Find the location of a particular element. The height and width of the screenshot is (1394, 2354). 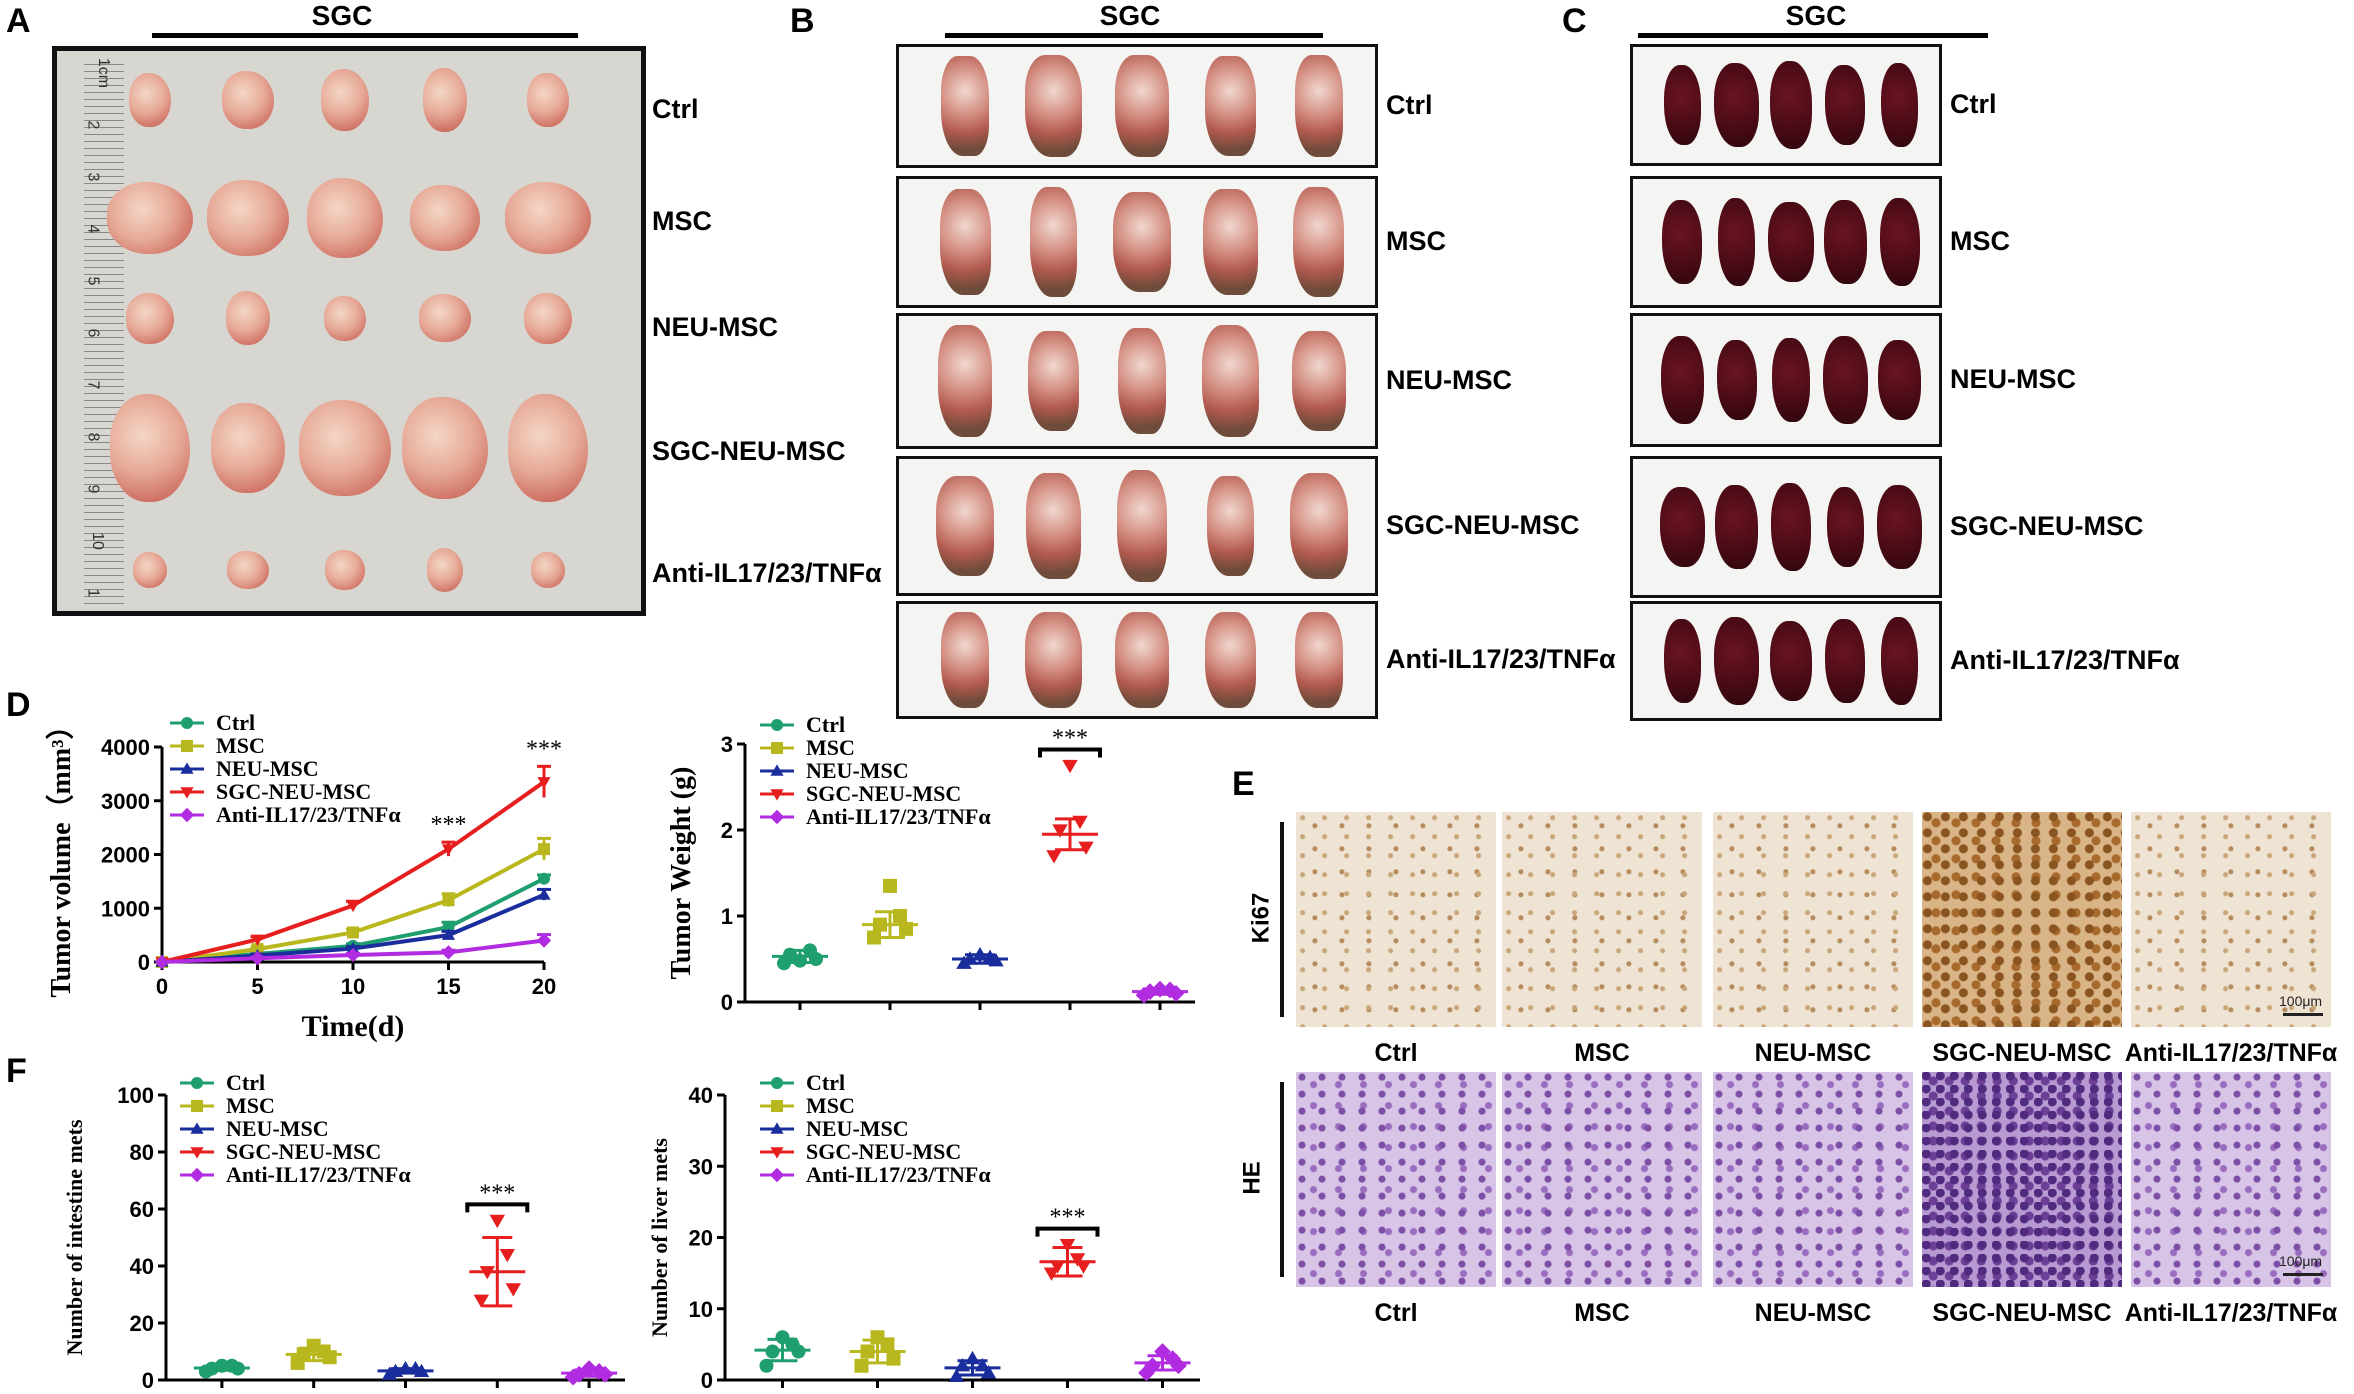

ruler-label: 9 is located at coordinates (93, 489).